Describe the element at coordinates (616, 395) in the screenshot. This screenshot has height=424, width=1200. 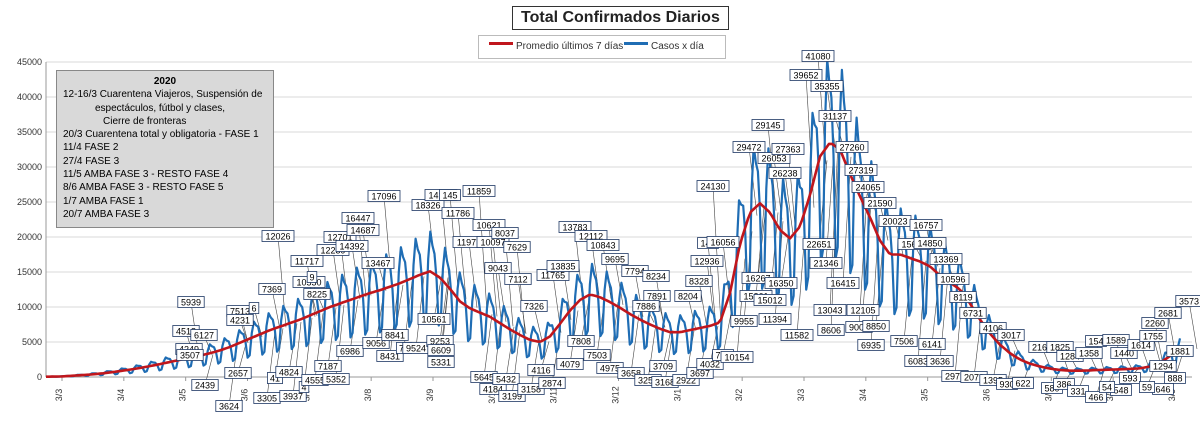
I see `x-tick-label: 3/12` at that location.